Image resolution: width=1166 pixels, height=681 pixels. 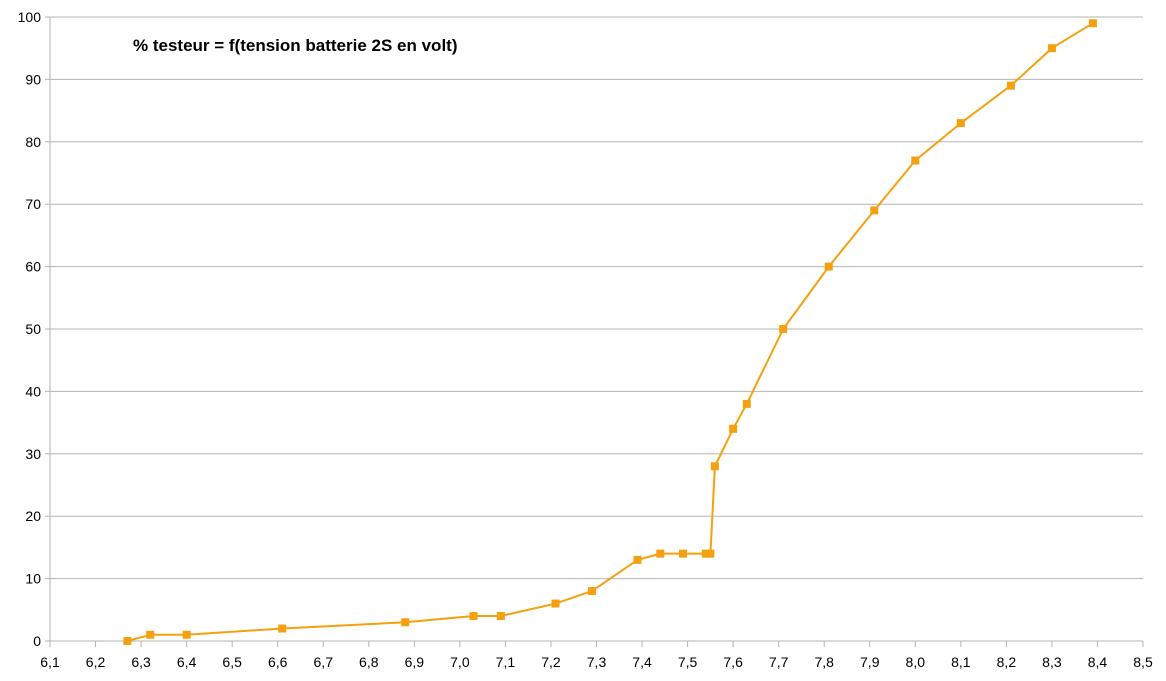 I want to click on x-tick-label: 6,5, so click(x=232, y=662).